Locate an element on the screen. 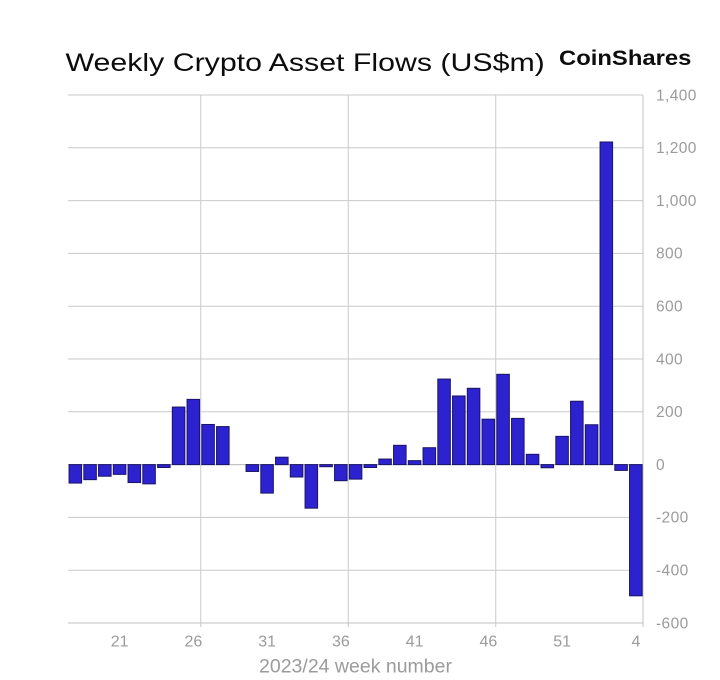  svg-text: 51 is located at coordinates (562, 642).